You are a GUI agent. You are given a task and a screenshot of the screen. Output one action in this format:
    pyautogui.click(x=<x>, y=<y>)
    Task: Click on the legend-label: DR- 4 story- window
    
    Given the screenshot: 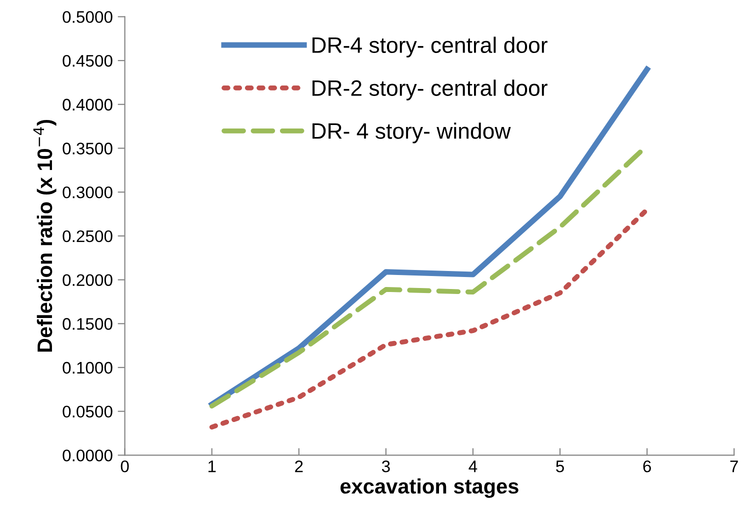 What is the action you would take?
    pyautogui.click(x=411, y=133)
    